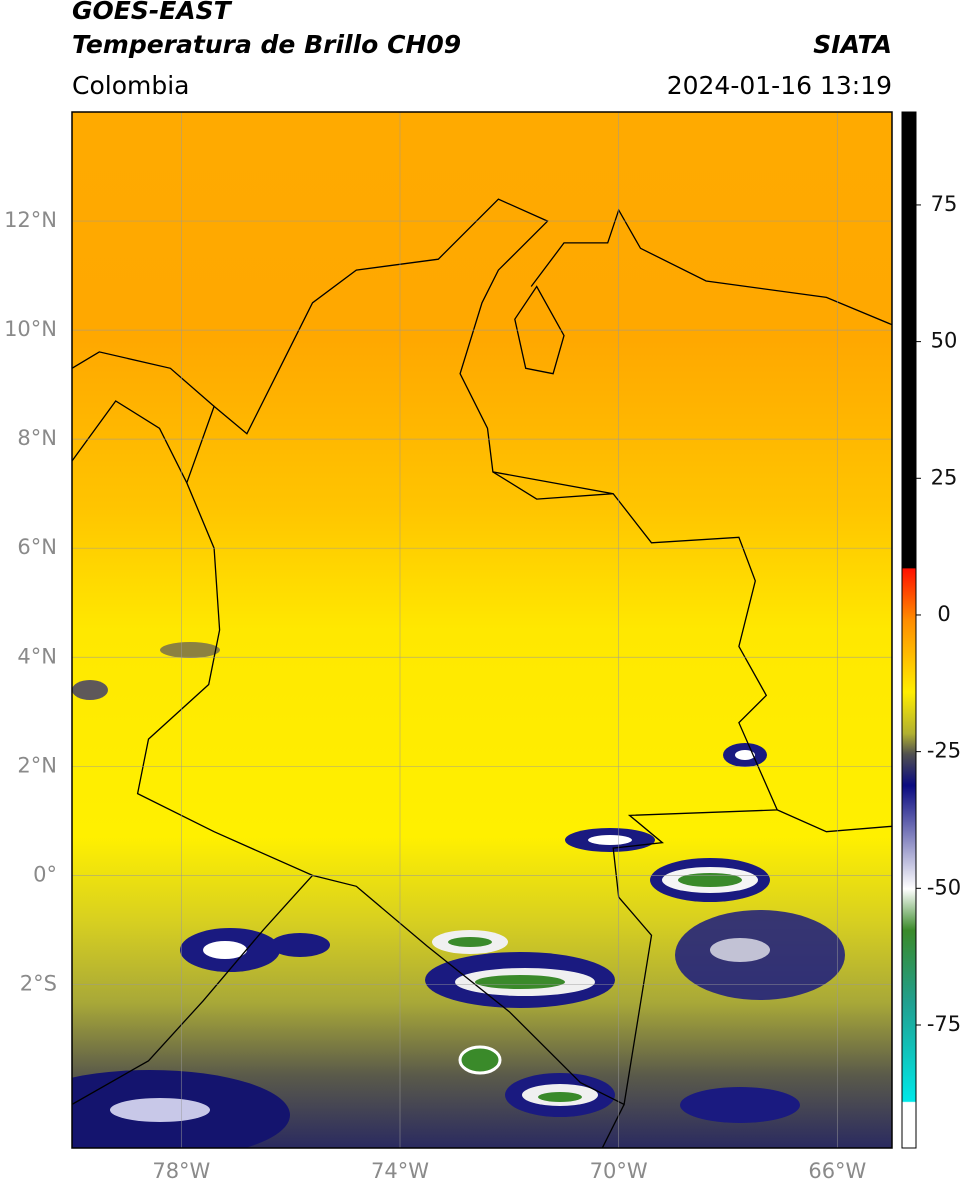 This screenshot has height=1194, width=966. I want to click on colorbar, so click(909, 630).